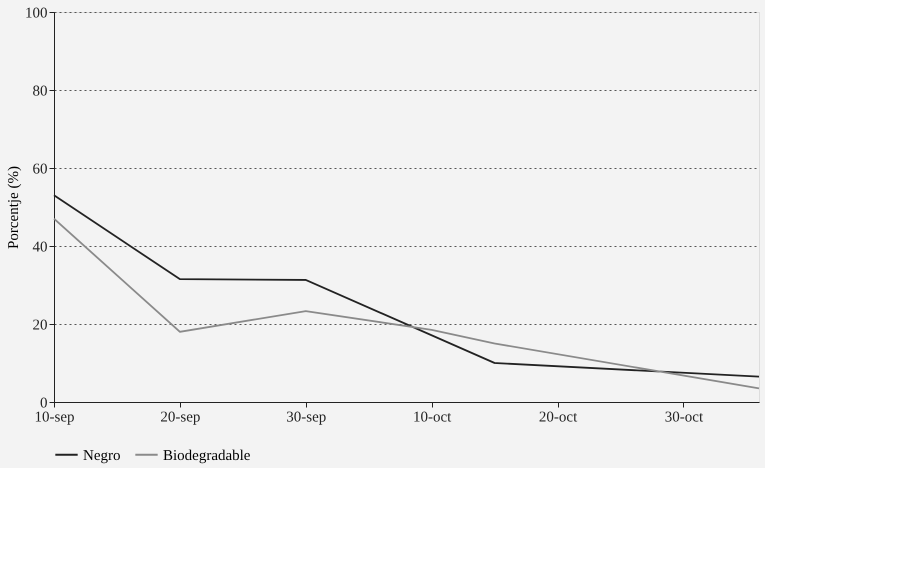 Image resolution: width=918 pixels, height=573 pixels. Describe the element at coordinates (54, 418) in the screenshot. I see `x-tick-label: 10-sep` at that location.